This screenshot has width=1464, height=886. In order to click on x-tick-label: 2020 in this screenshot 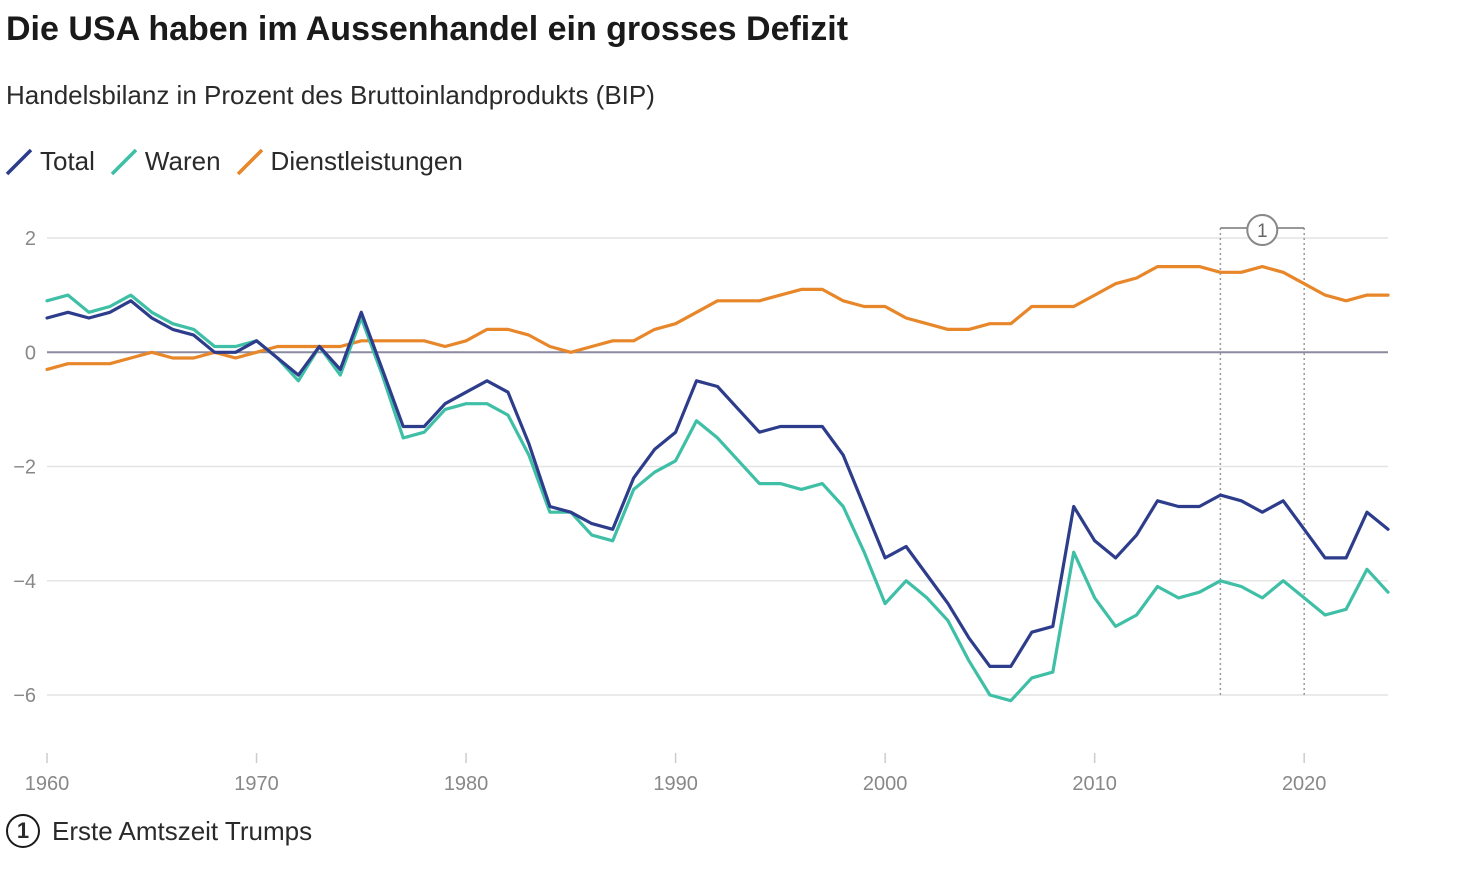, I will do `click(1304, 784)`.